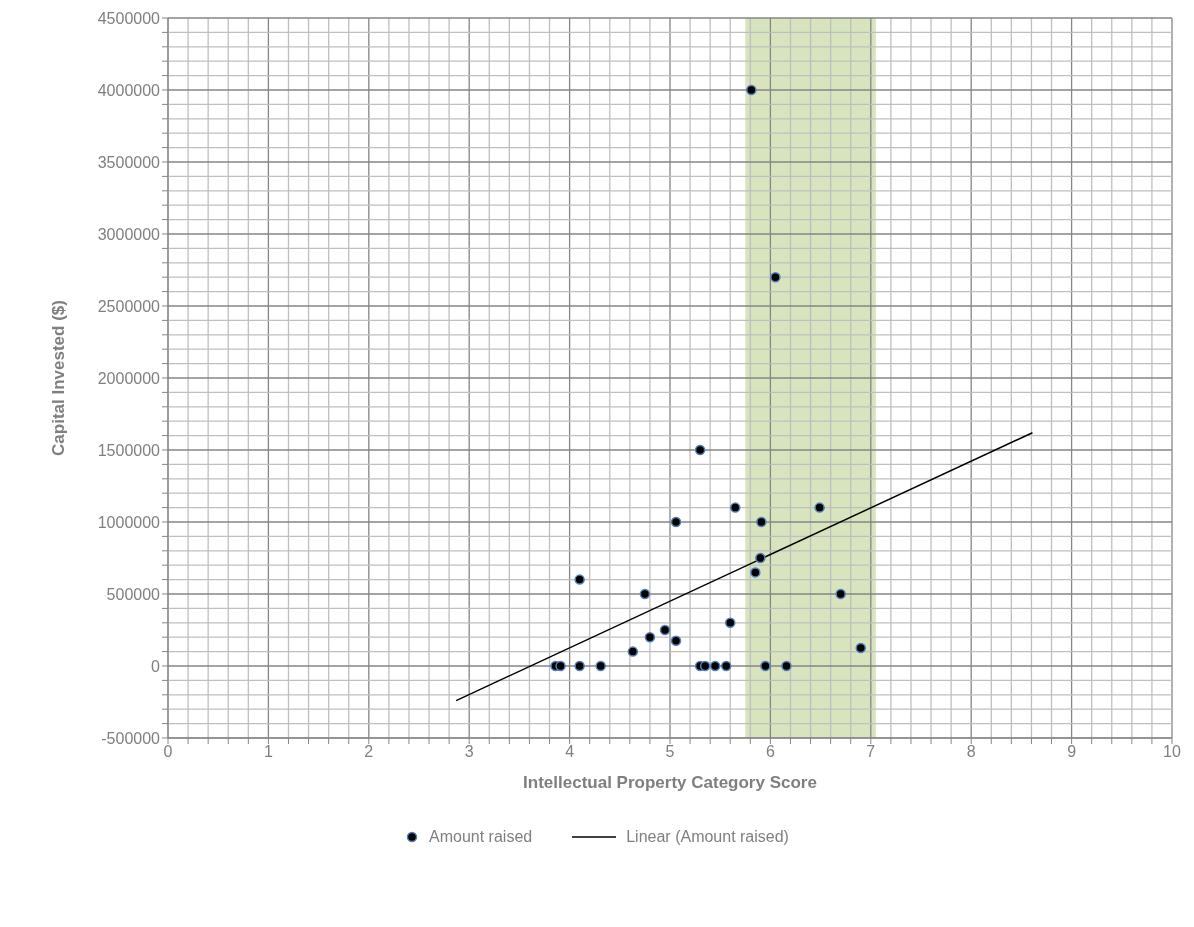 The width and height of the screenshot is (1194, 927). Describe the element at coordinates (268, 752) in the screenshot. I see `x-tick-label: 1` at that location.